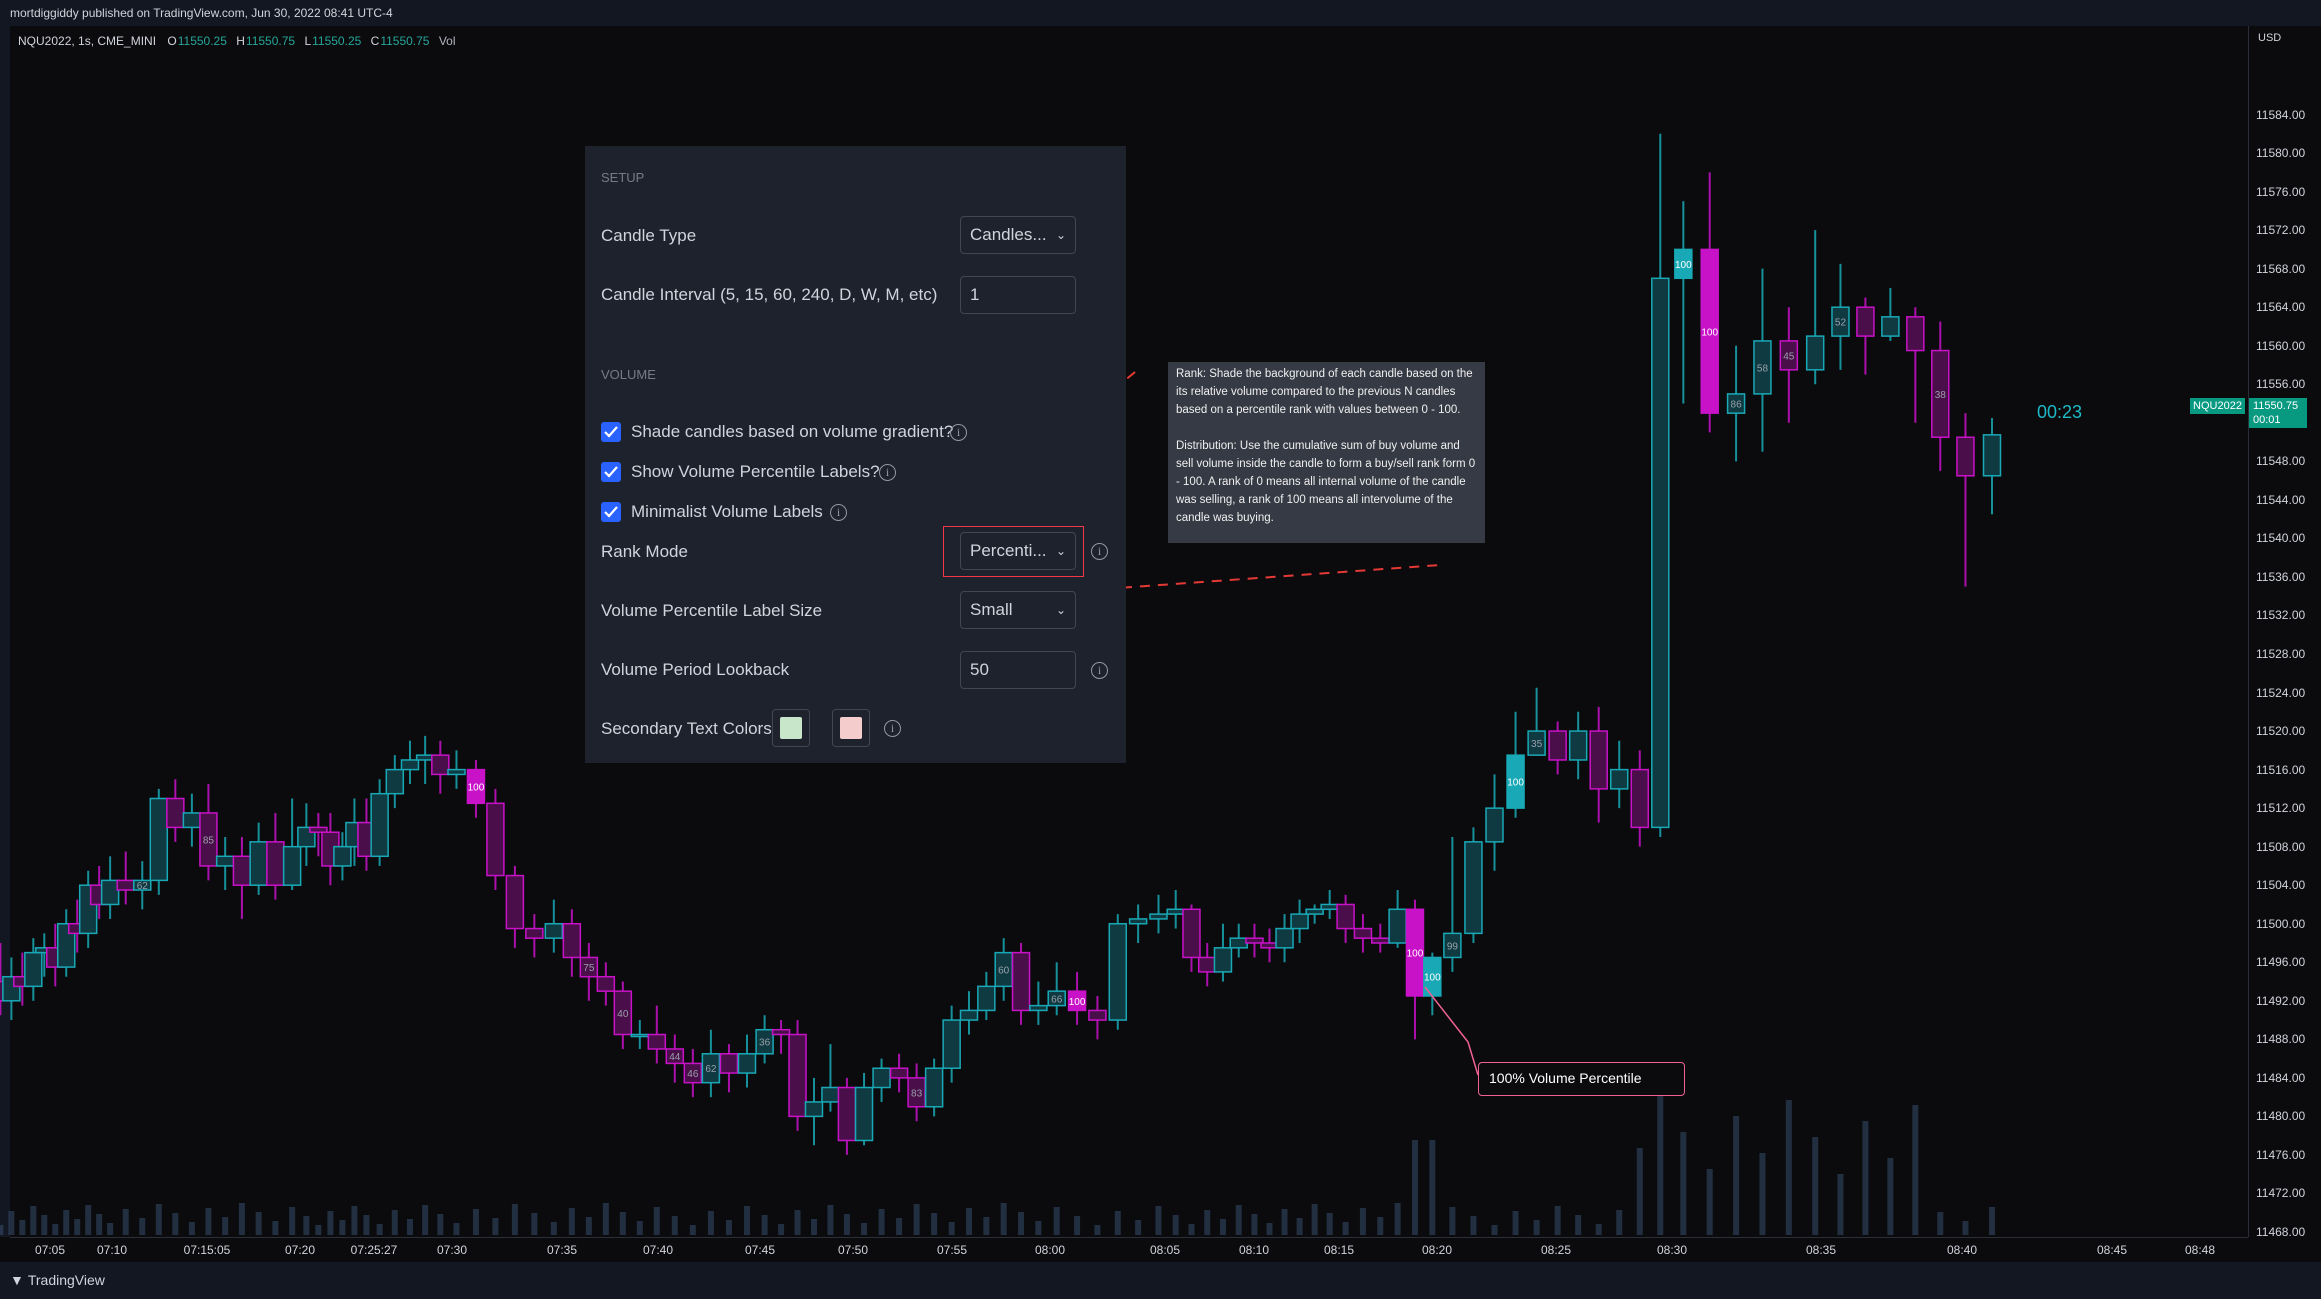 The width and height of the screenshot is (2321, 1299). Describe the element at coordinates (611, 512) in the screenshot. I see `minimalist-labels-checkbox` at that location.